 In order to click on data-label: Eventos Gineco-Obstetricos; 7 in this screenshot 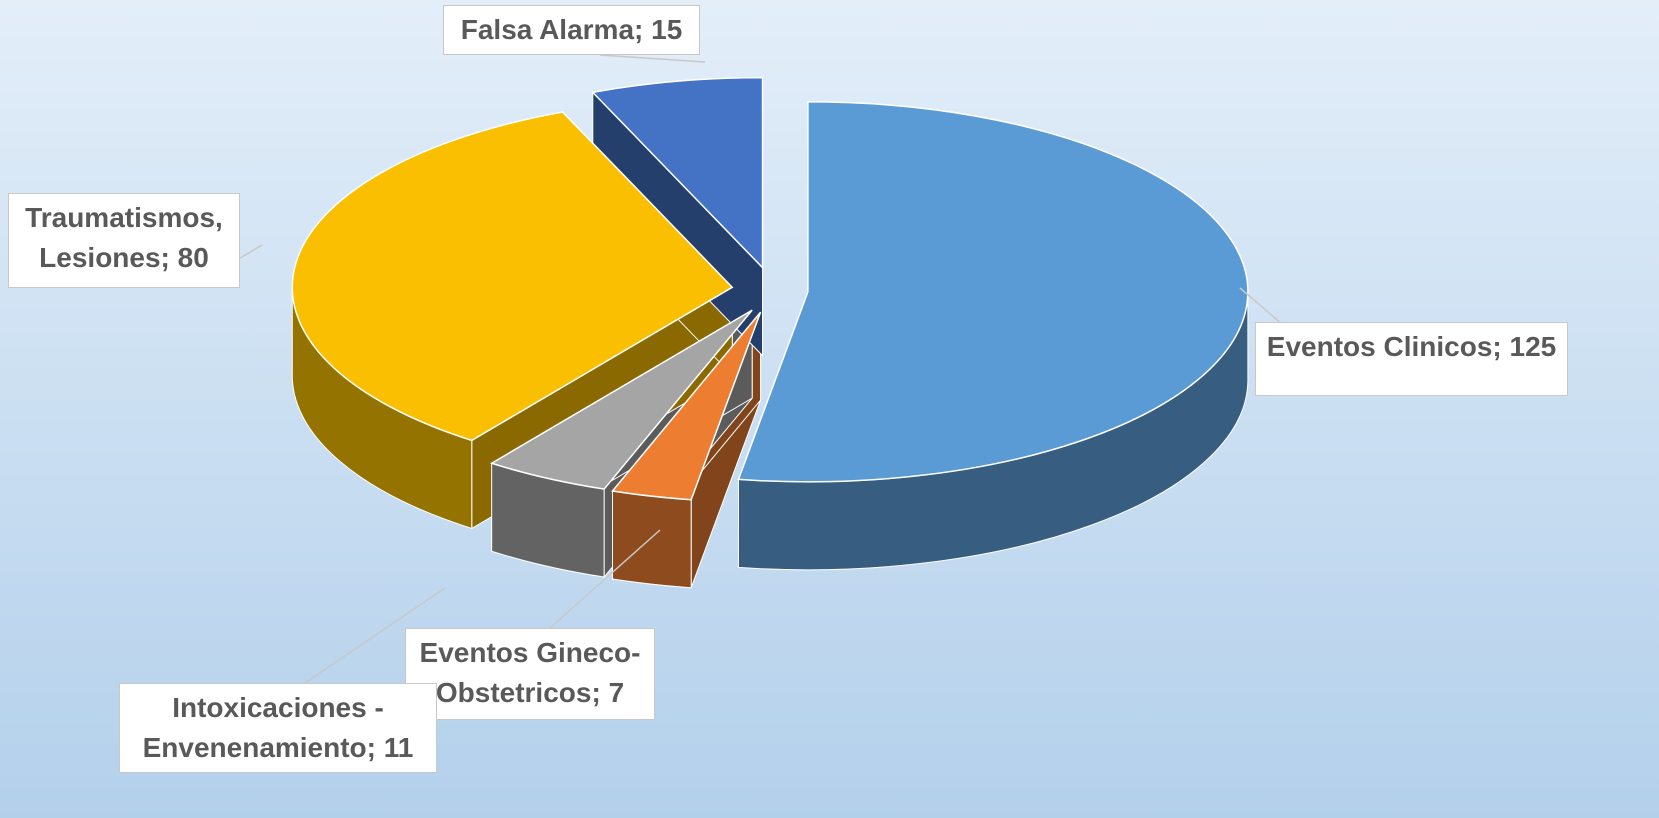, I will do `click(530, 674)`.